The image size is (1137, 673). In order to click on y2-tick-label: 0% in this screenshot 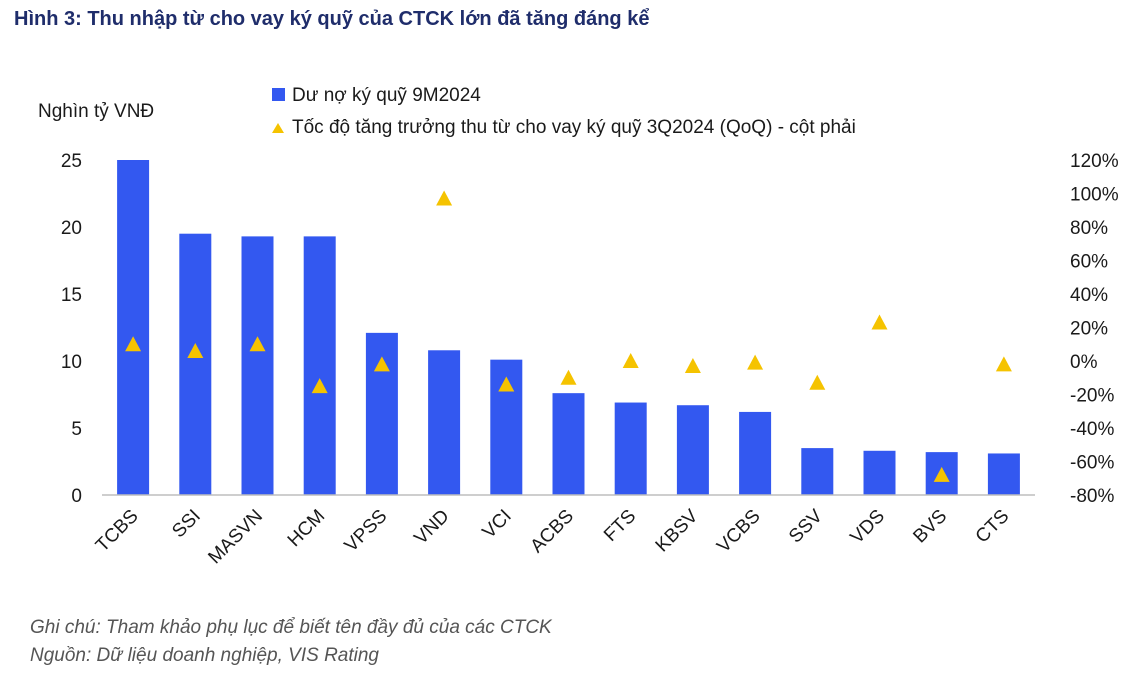, I will do `click(1084, 362)`.